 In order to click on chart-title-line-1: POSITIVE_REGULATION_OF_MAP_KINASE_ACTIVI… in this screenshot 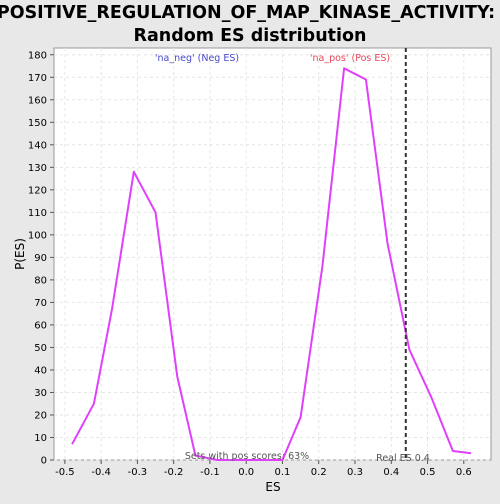, I will do `click(247, 13)`.